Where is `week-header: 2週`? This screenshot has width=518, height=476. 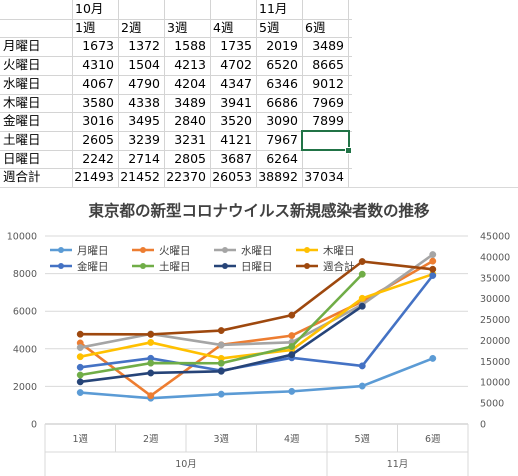
week-header: 2週 is located at coordinates (131, 27).